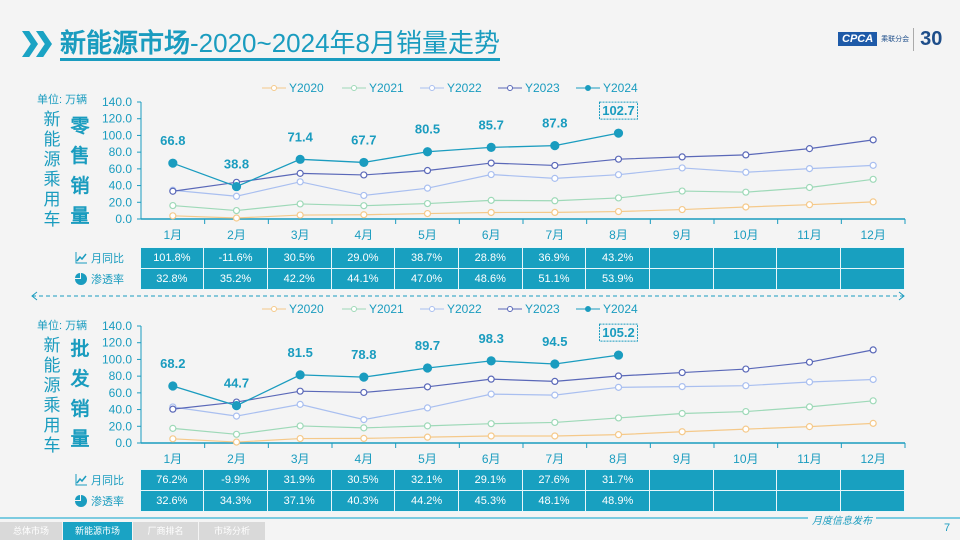 The width and height of the screenshot is (960, 540). I want to click on table-cell: 30.5%, so click(299, 258).